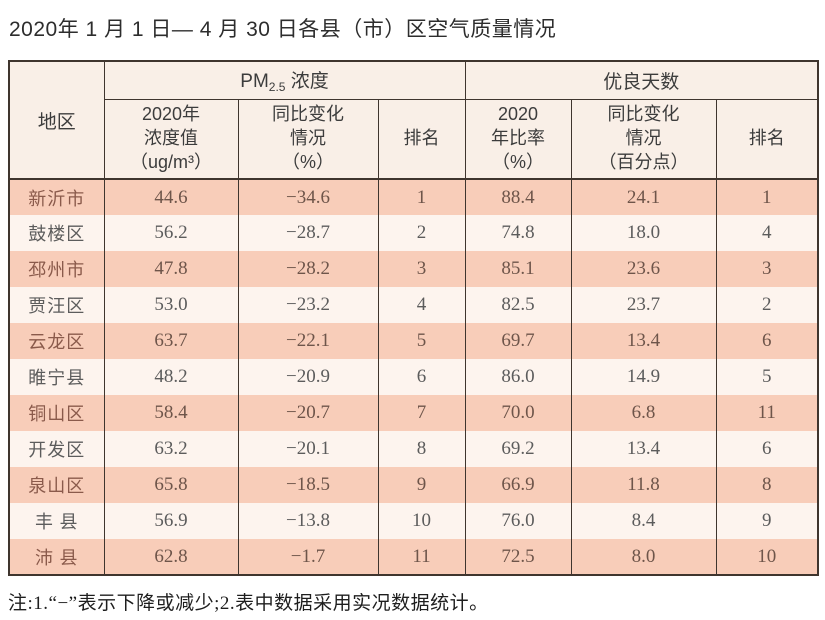  I want to click on pm-change-cell: −13.8, so click(308, 521).